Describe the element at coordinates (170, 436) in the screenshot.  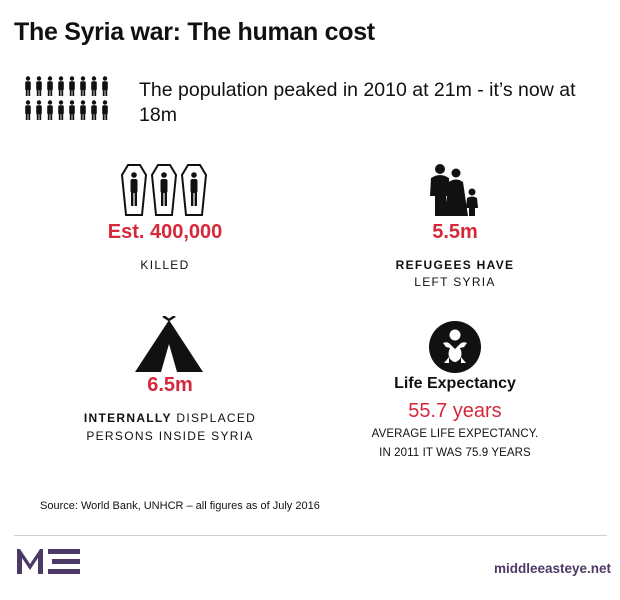
I see `displaced-label-line2: PERSONS INSIDE SYRIA` at that location.